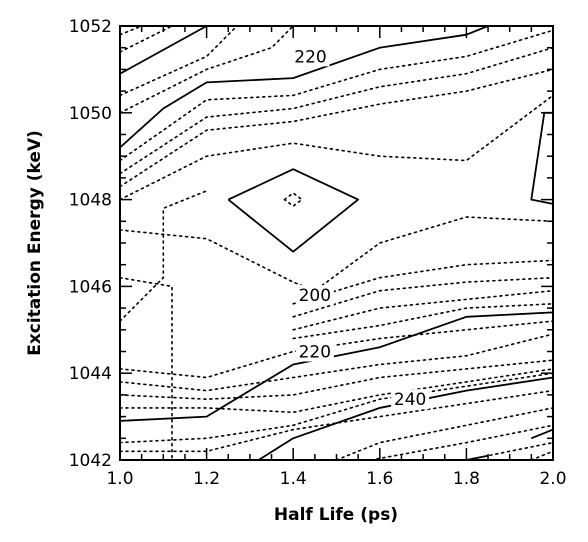  I want to click on x-tick-label: 1.6, so click(379, 479).